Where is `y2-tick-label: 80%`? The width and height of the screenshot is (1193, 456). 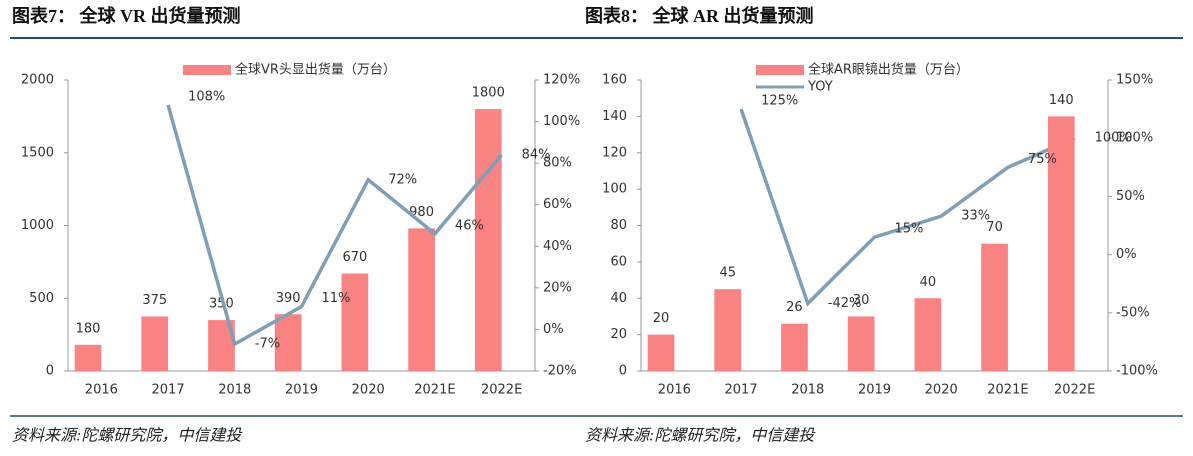
y2-tick-label: 80% is located at coordinates (557, 163).